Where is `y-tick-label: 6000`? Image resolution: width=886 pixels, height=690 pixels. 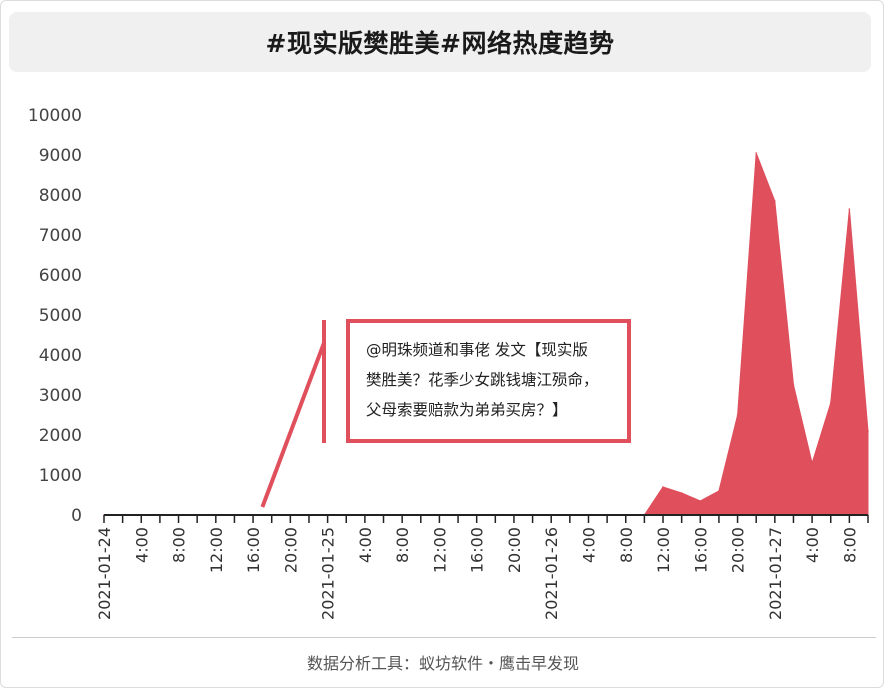
y-tick-label: 6000 is located at coordinates (60, 276).